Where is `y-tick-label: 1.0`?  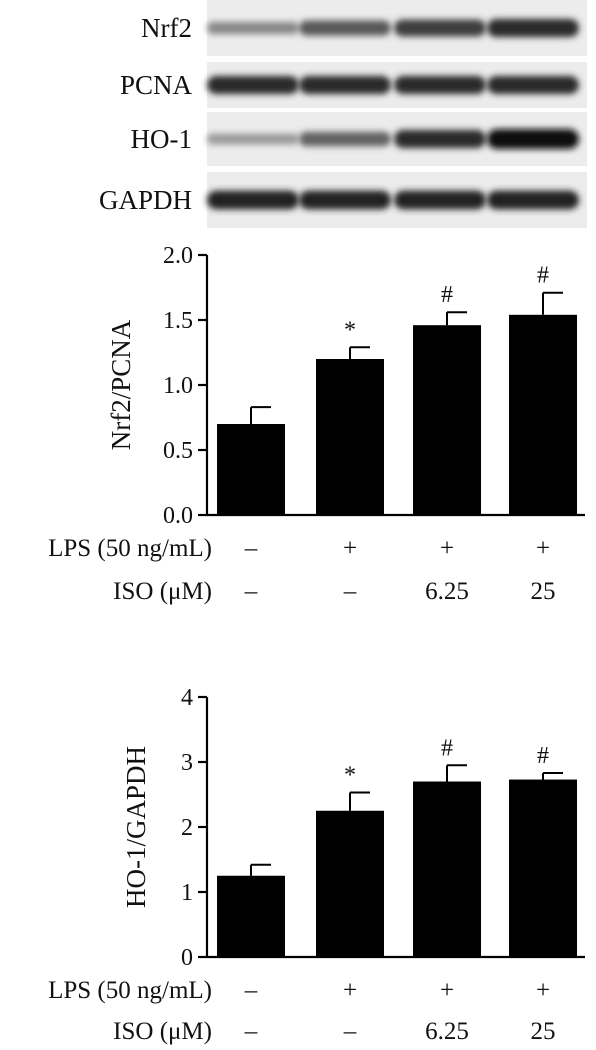 y-tick-label: 1.0 is located at coordinates (178, 386).